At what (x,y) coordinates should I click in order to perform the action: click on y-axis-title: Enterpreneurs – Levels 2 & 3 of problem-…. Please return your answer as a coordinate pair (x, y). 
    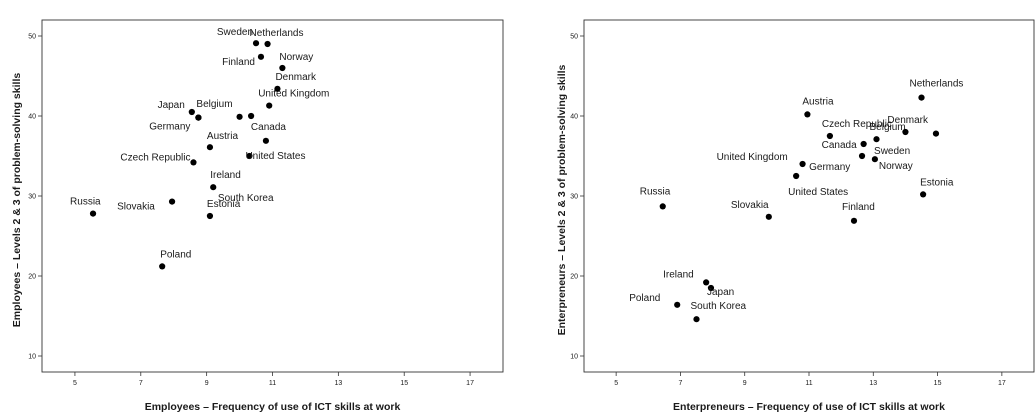
    Looking at the image, I should click on (562, 199).